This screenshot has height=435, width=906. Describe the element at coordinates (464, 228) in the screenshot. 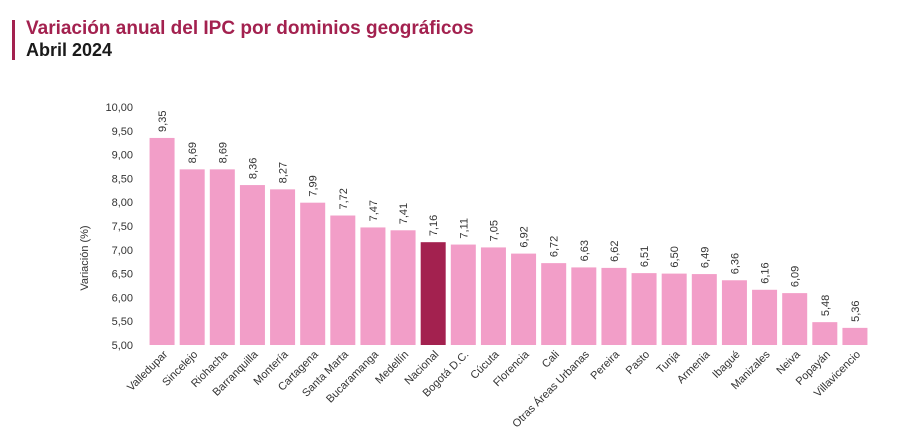

I see `value-label: 7,11` at that location.